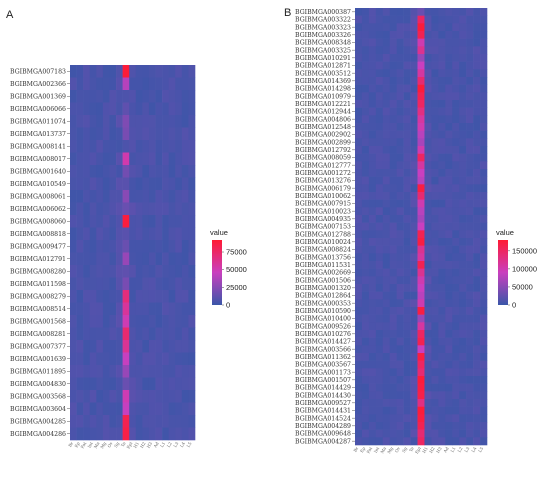  What do you see at coordinates (323, 96) in the screenshot?
I see `row-label: BGIBMGA010979` at bounding box center [323, 96].